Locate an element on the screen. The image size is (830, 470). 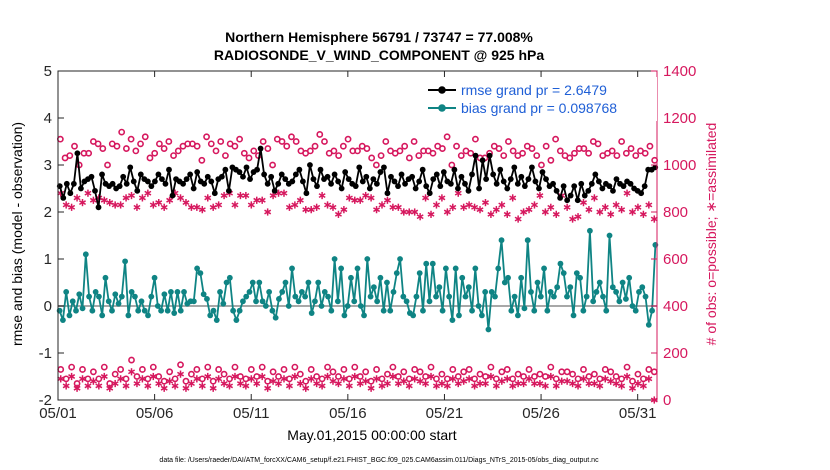
y-axis-label: rmse and bias (model - observation) is located at coordinates (17, 234).